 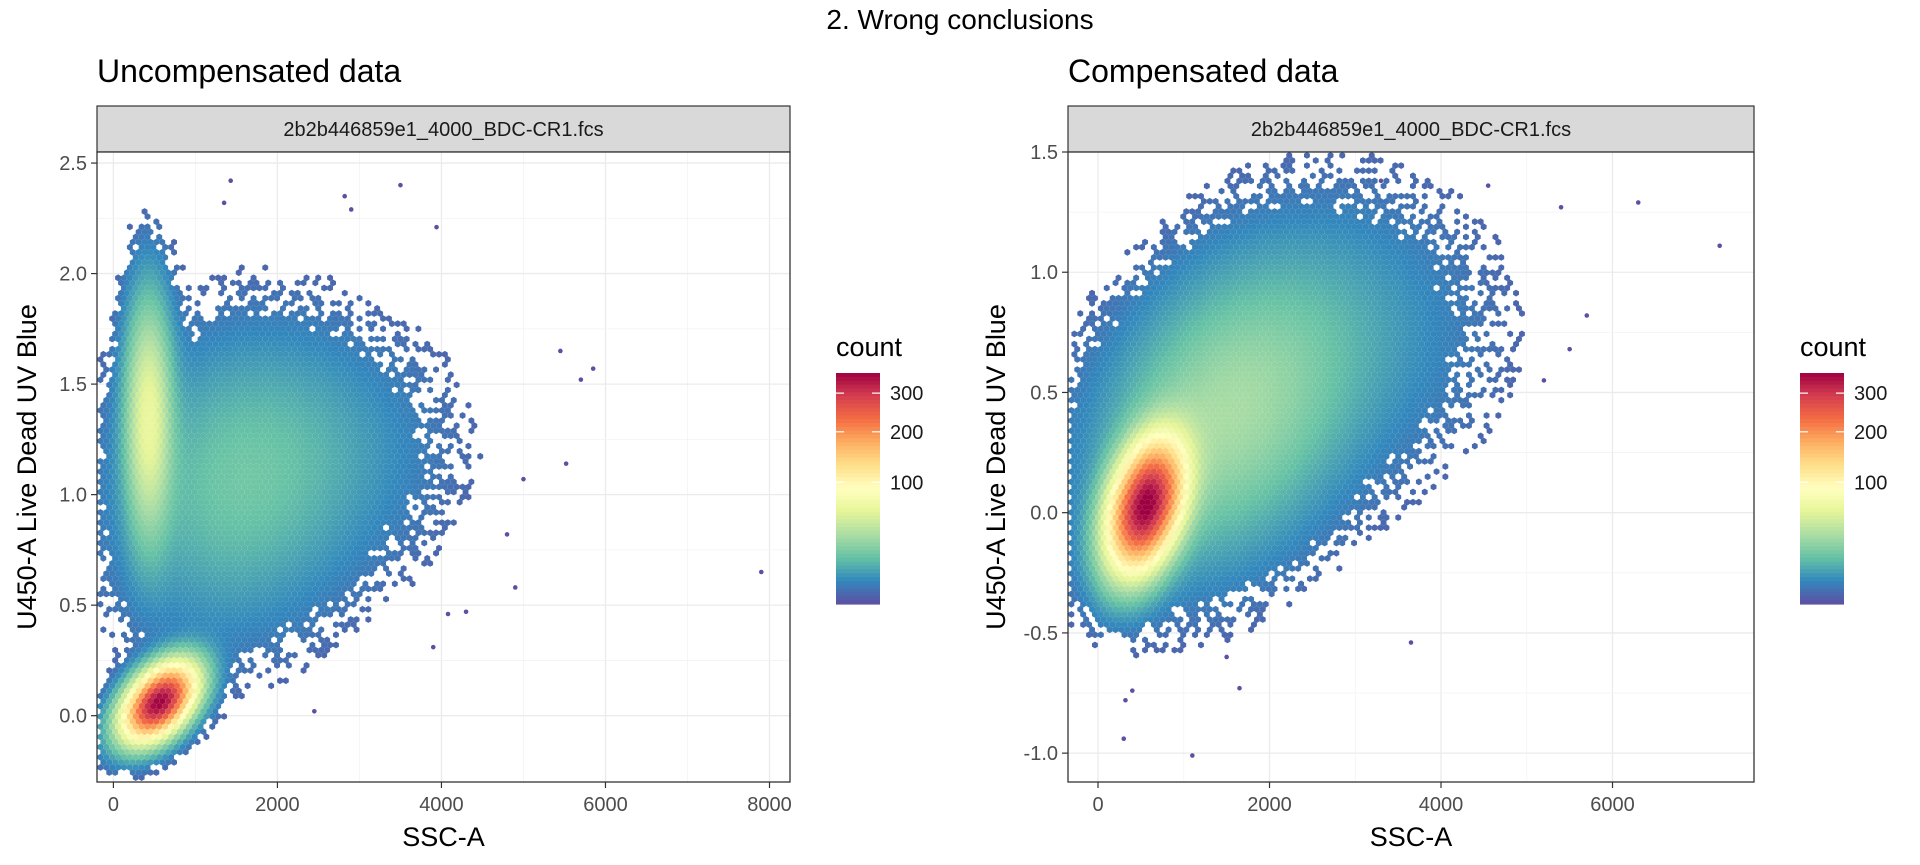 I want to click on data-point, so click(x=433, y=647).